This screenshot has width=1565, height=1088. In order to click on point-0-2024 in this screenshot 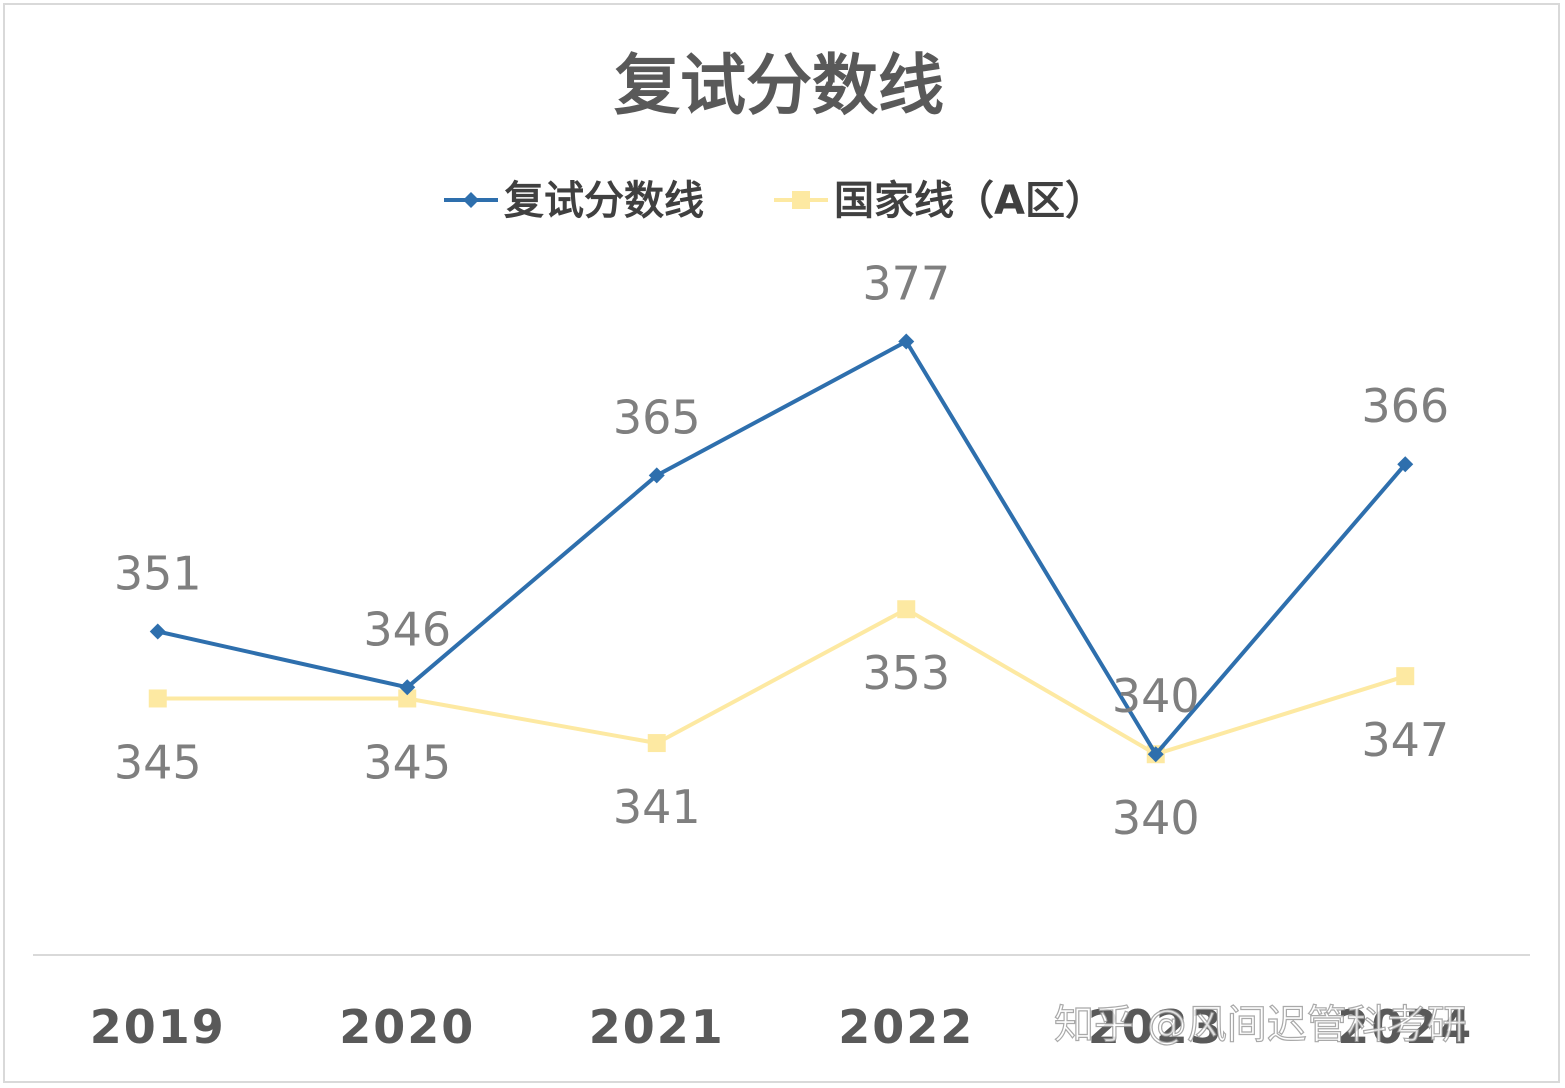, I will do `click(1405, 464)`.